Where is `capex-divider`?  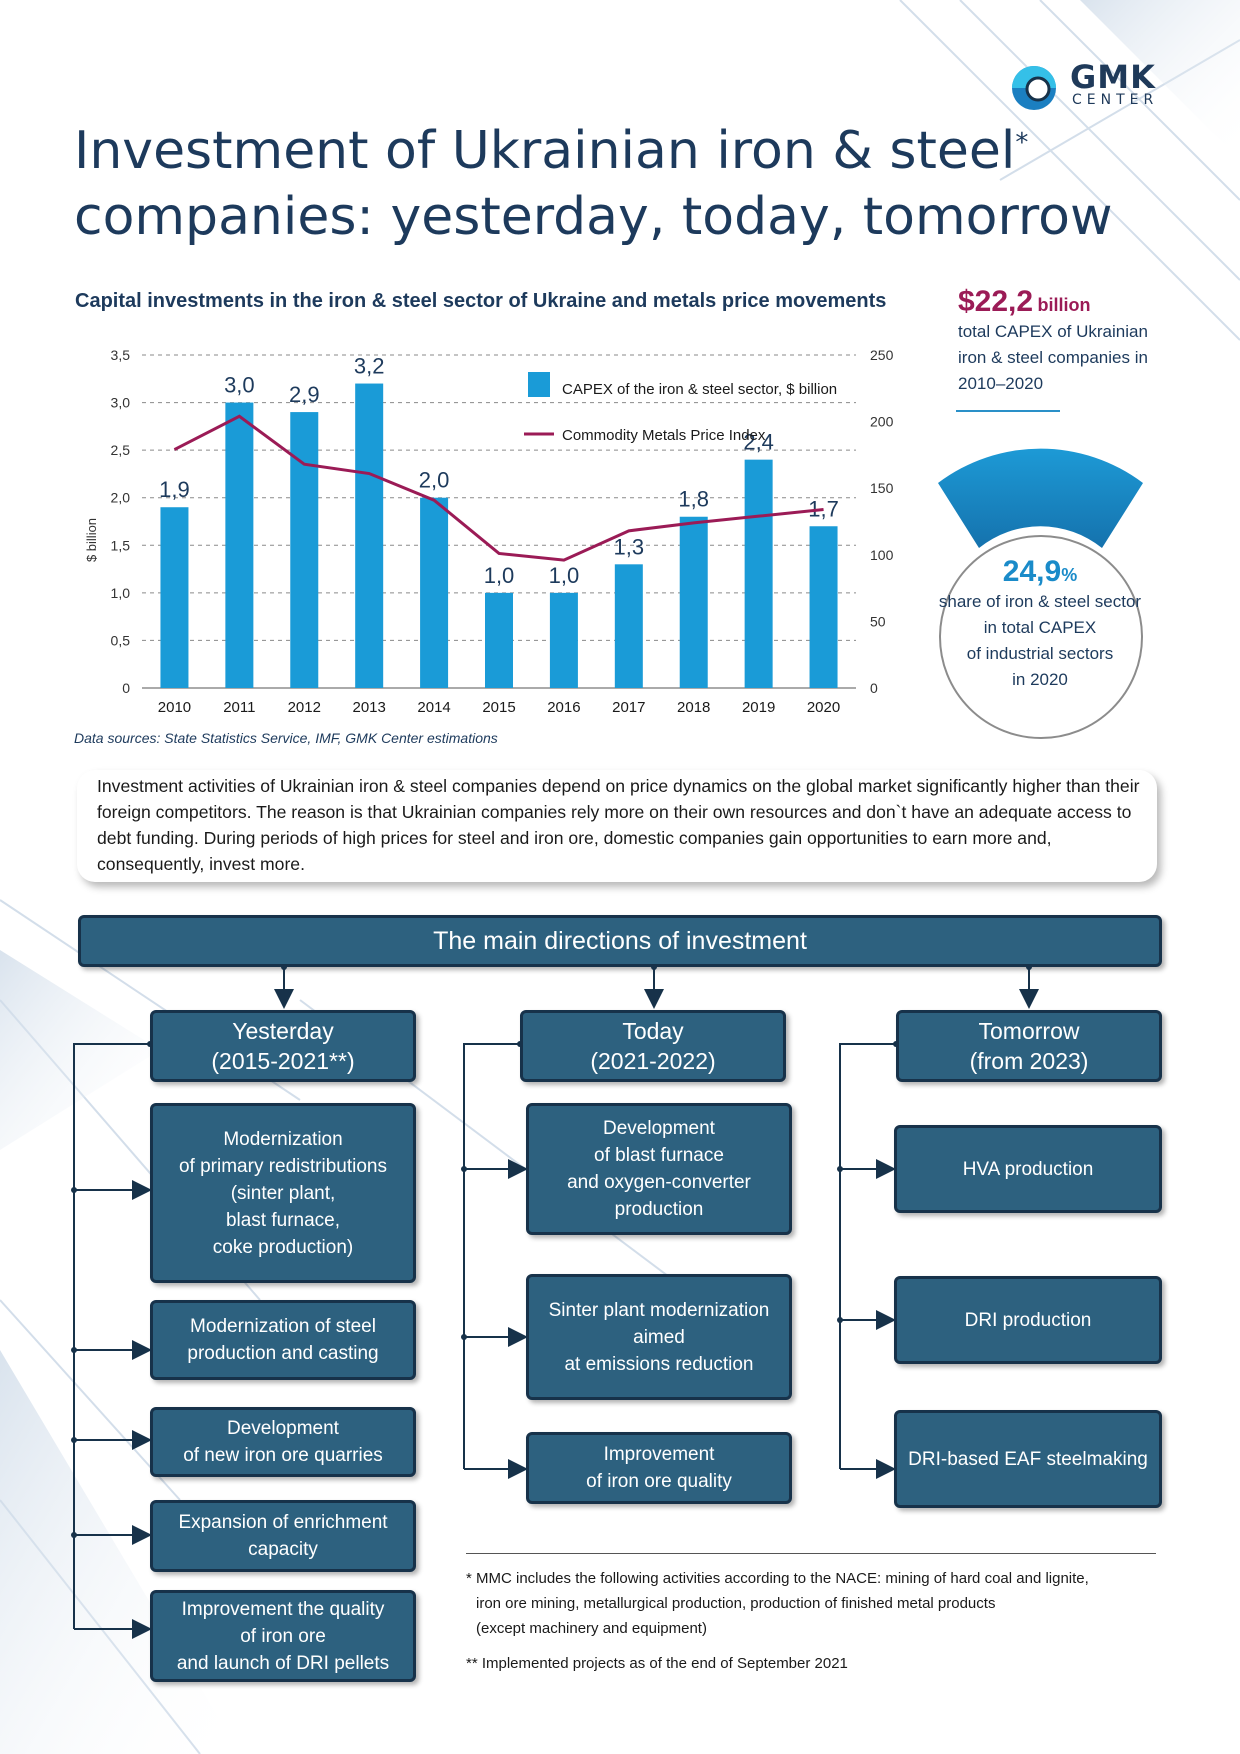
capex-divider is located at coordinates (1008, 411).